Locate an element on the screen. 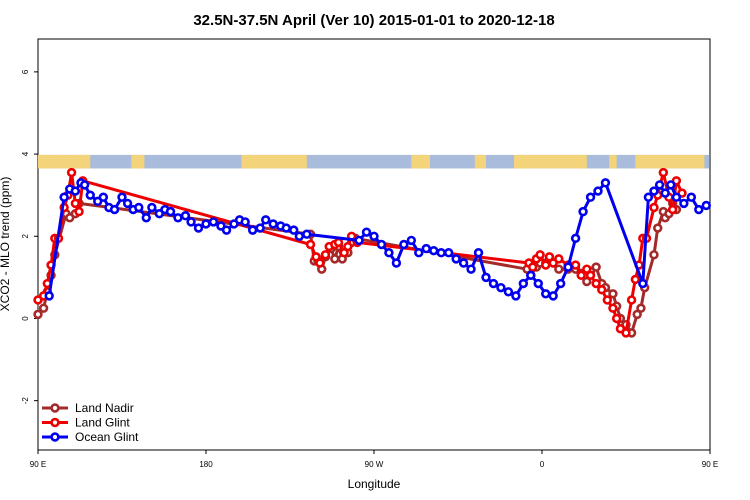  legend-land-glint-marker is located at coordinates (55, 422).